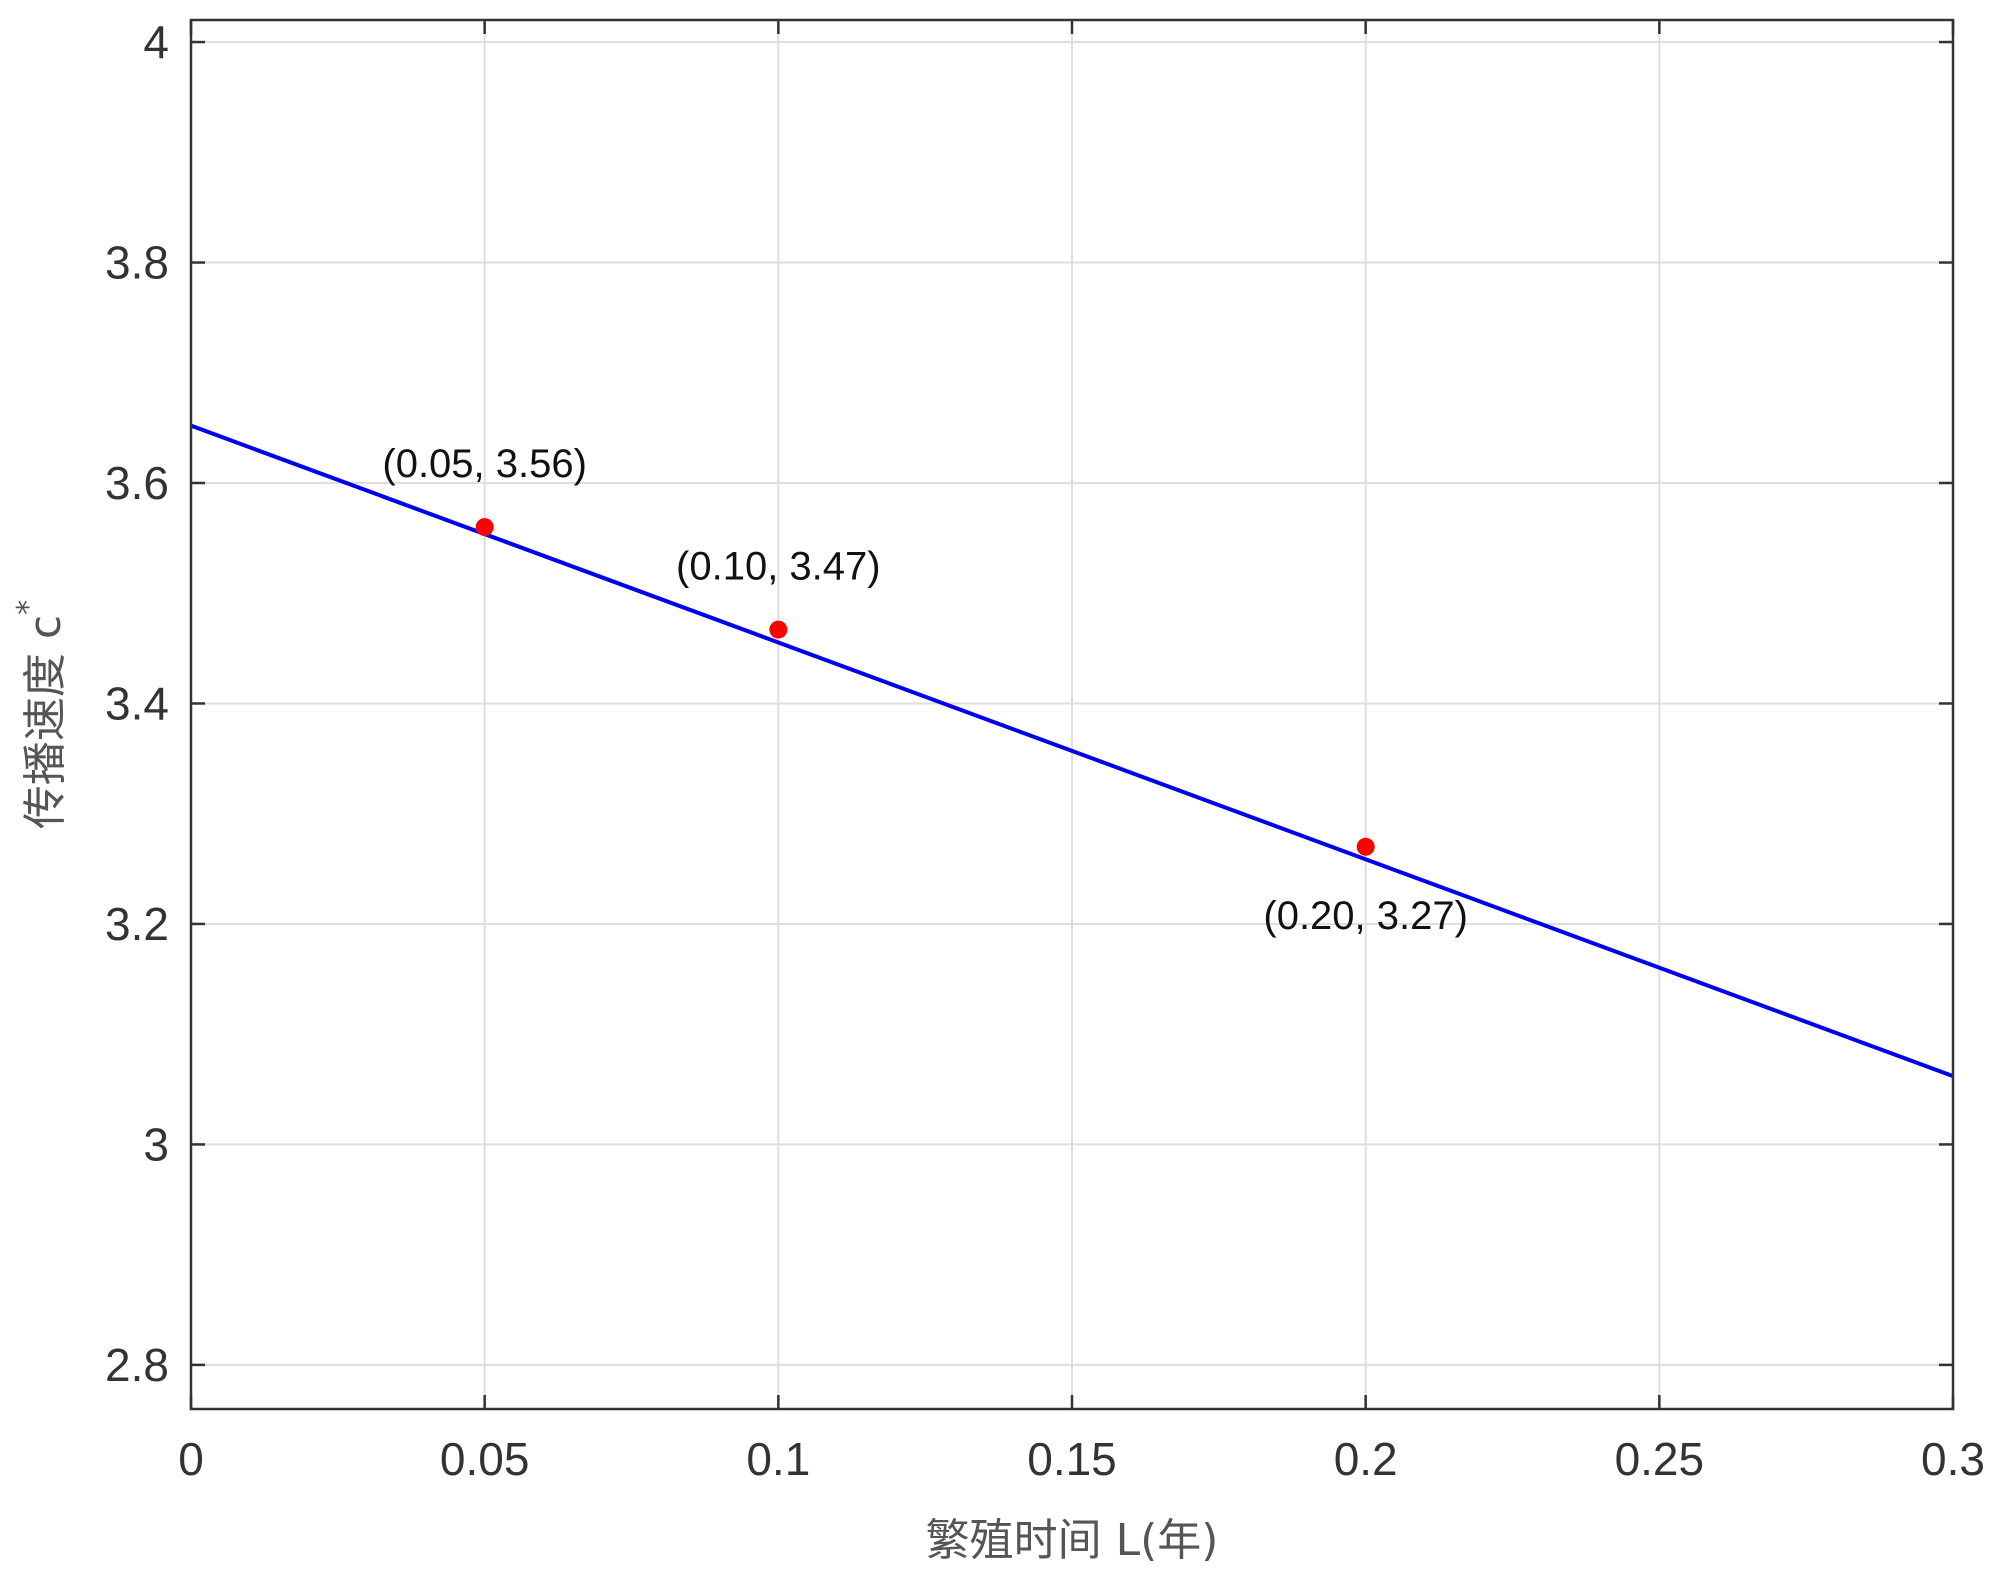  What do you see at coordinates (778, 1459) in the screenshot?
I see `x-tick-label: 0.1` at bounding box center [778, 1459].